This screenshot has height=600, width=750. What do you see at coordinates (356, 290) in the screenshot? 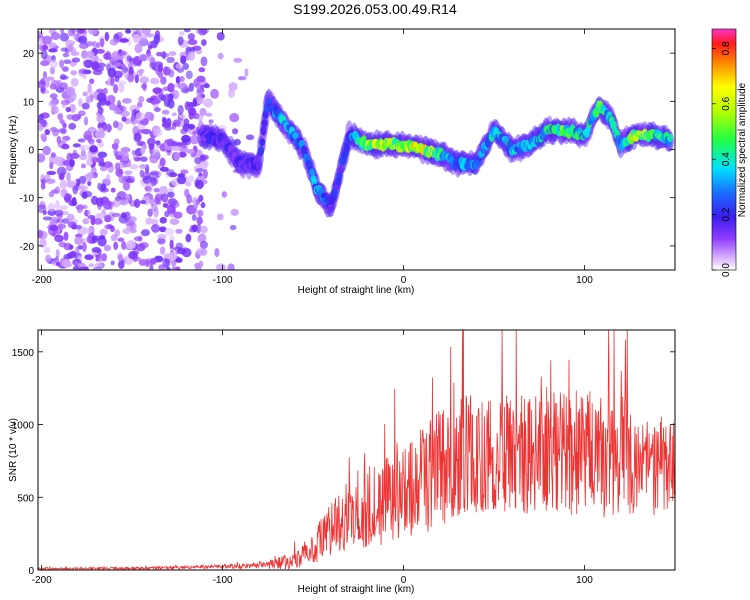
I see `spectrogram-x-label: Height of straight line (km)` at bounding box center [356, 290].